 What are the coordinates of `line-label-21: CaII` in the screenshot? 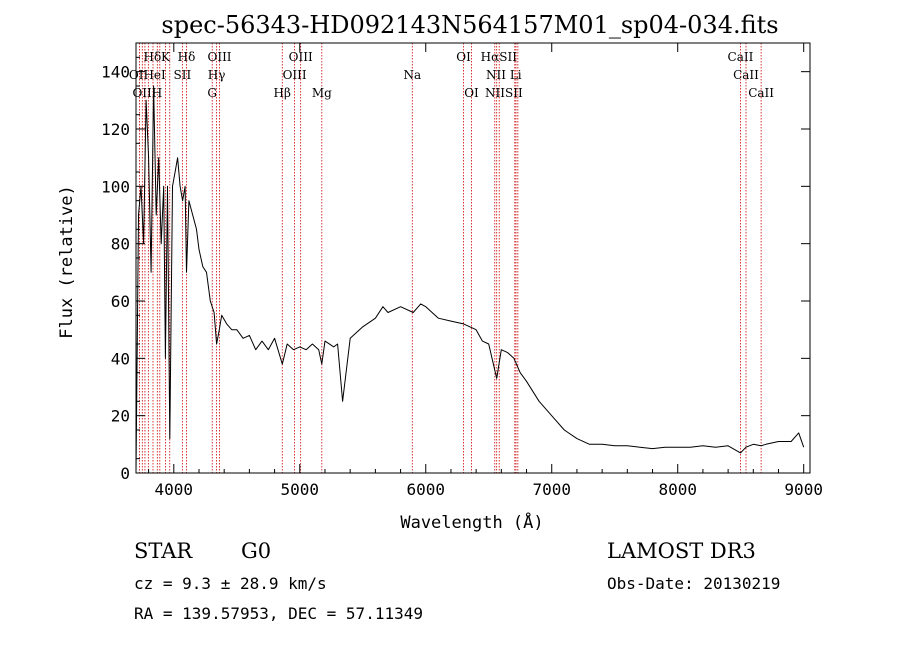 It's located at (761, 93).